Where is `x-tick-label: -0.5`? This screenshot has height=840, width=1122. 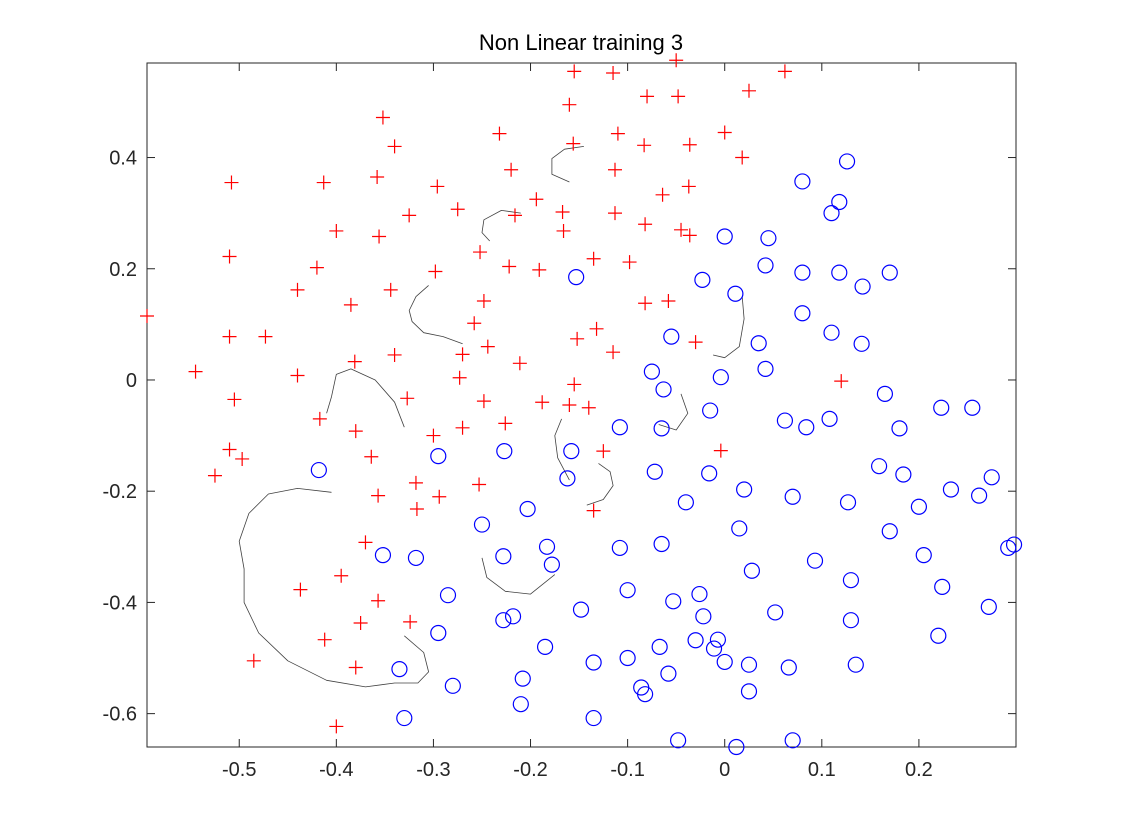
x-tick-label: -0.5 is located at coordinates (239, 770).